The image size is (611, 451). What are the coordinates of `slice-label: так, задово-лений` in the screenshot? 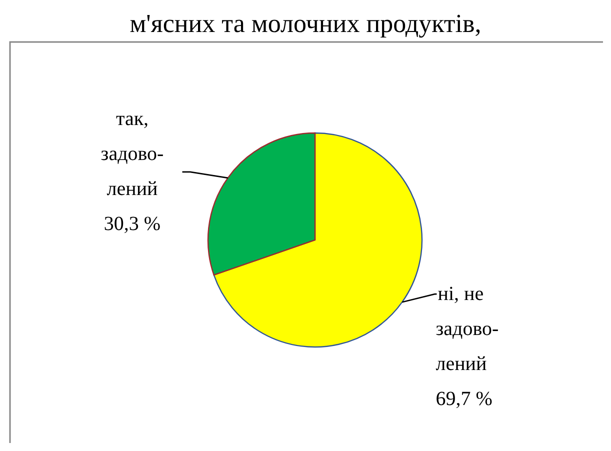 It's located at (132, 154).